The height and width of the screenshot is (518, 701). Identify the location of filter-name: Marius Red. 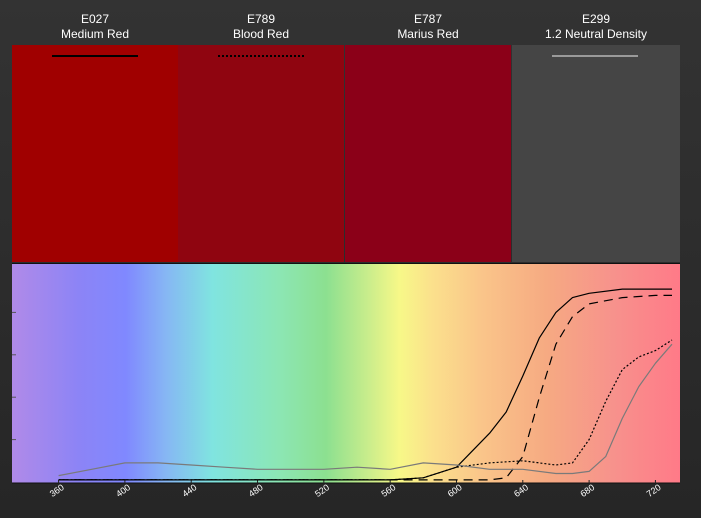
(428, 34).